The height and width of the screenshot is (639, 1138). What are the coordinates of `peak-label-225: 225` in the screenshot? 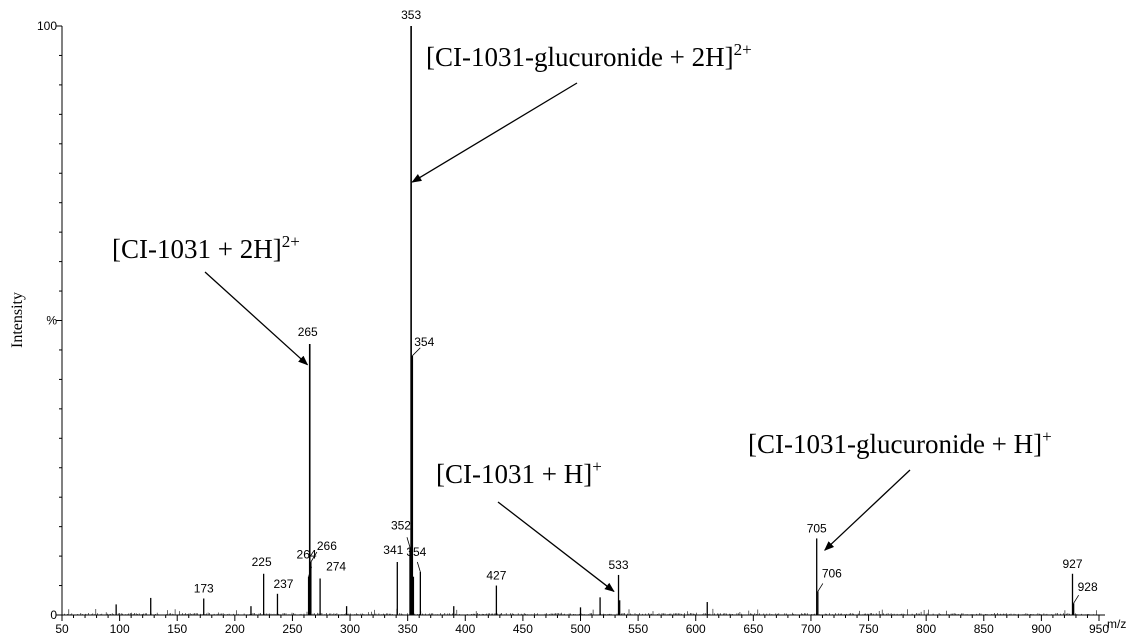 It's located at (262, 562).